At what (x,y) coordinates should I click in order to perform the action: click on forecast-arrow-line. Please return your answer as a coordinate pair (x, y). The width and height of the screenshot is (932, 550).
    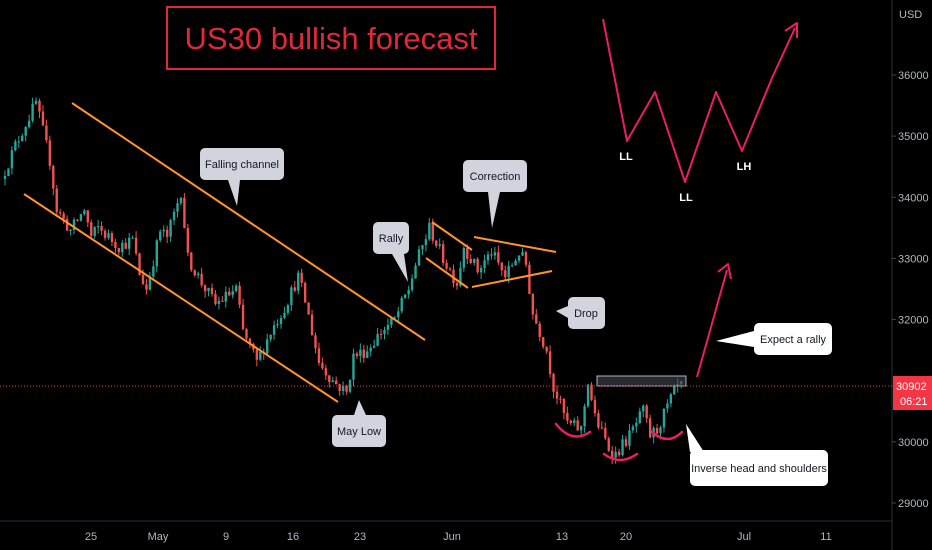
    Looking at the image, I should click on (712, 323).